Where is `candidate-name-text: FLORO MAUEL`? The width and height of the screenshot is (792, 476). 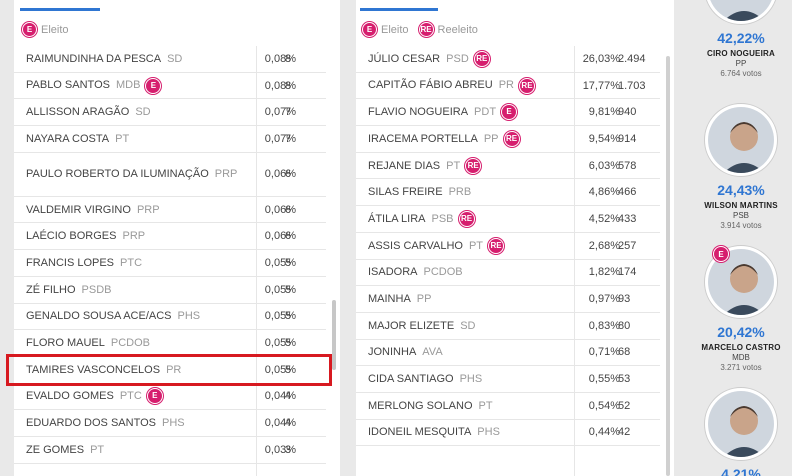 candidate-name-text: FLORO MAUEL is located at coordinates (65, 343).